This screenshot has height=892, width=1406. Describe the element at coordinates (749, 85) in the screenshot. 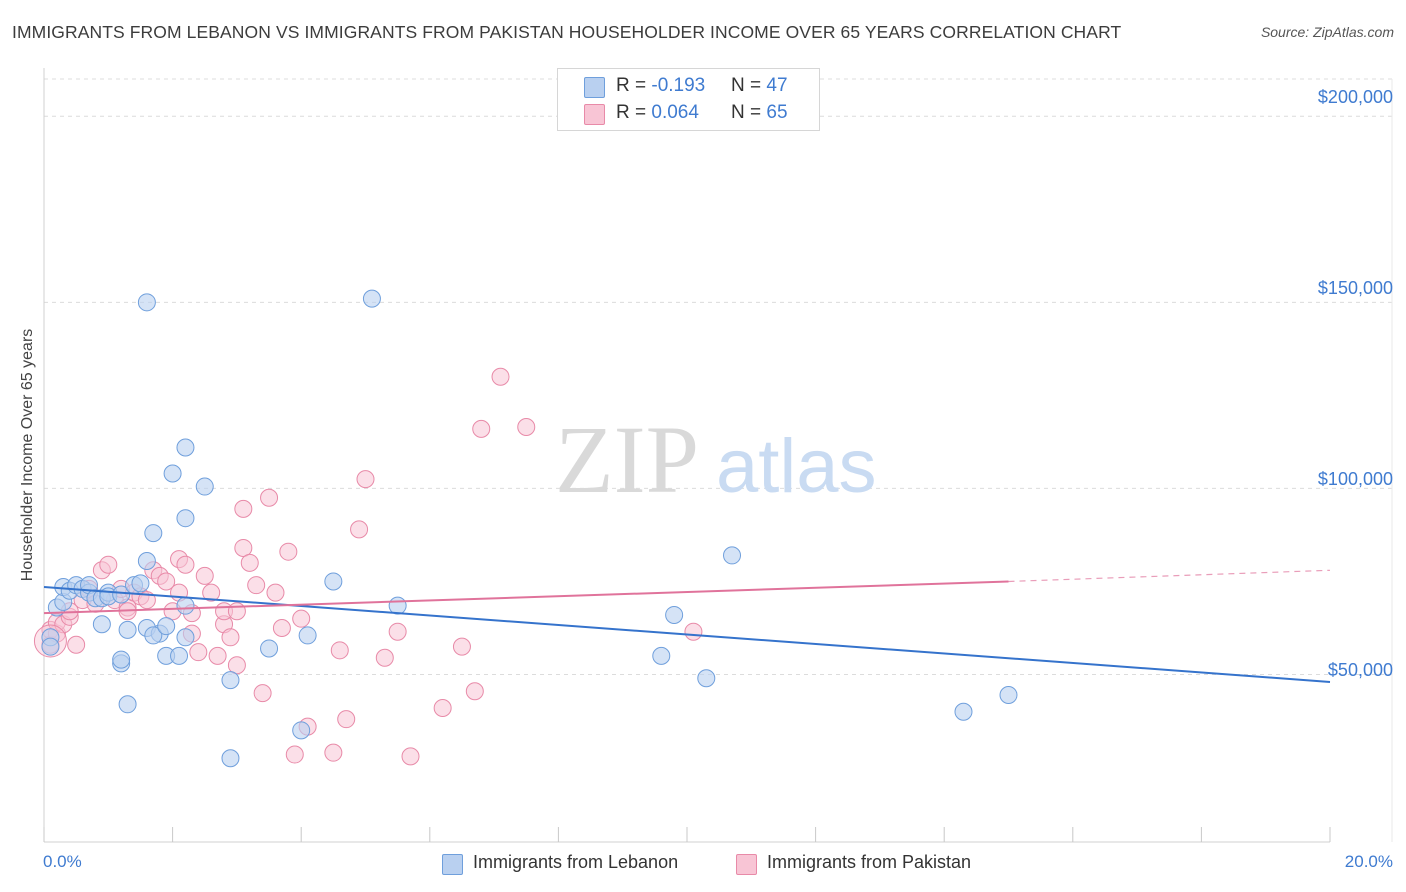

I see `n-label: N =` at that location.